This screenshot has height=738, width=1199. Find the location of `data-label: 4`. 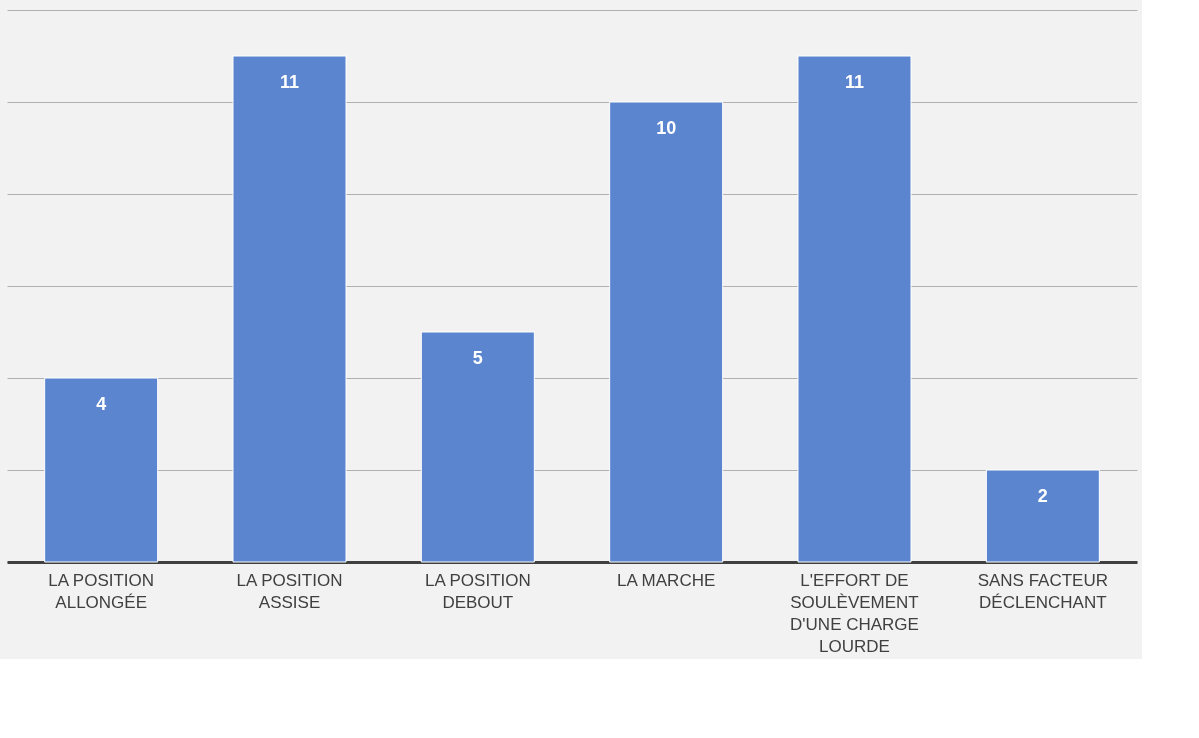

data-label: 4 is located at coordinates (101, 404).